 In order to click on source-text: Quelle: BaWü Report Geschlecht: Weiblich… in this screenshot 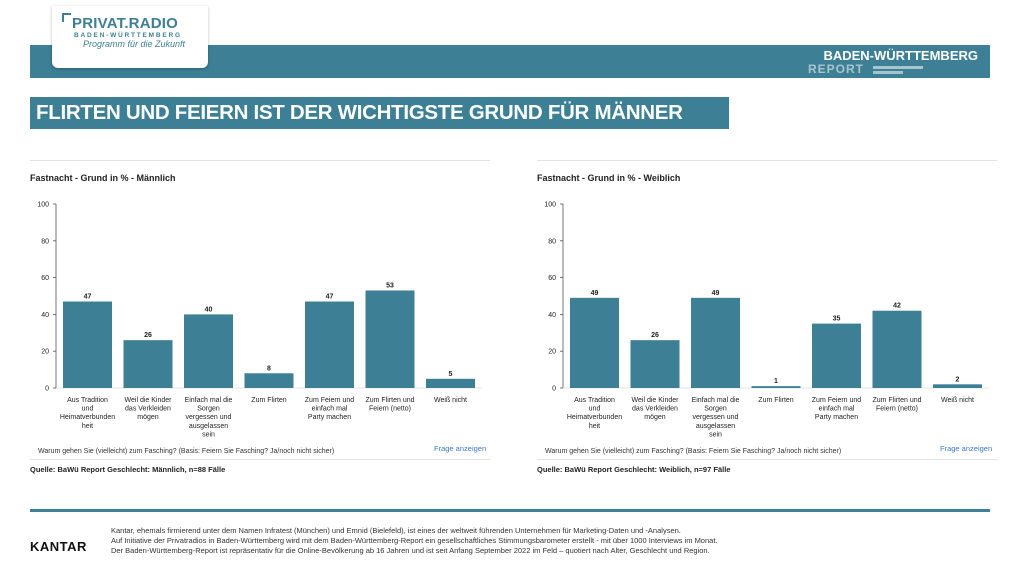, I will do `click(634, 469)`.